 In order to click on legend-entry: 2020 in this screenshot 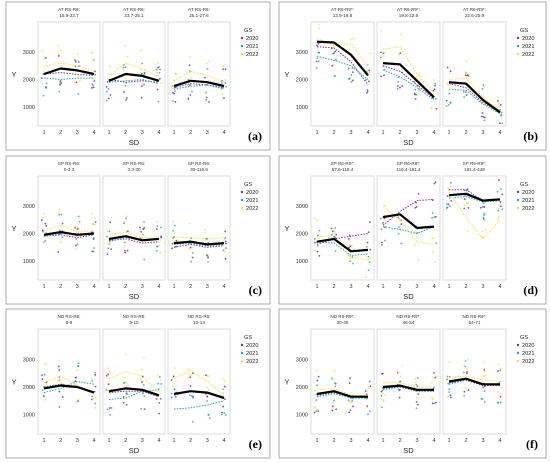, I will do `click(252, 39)`.